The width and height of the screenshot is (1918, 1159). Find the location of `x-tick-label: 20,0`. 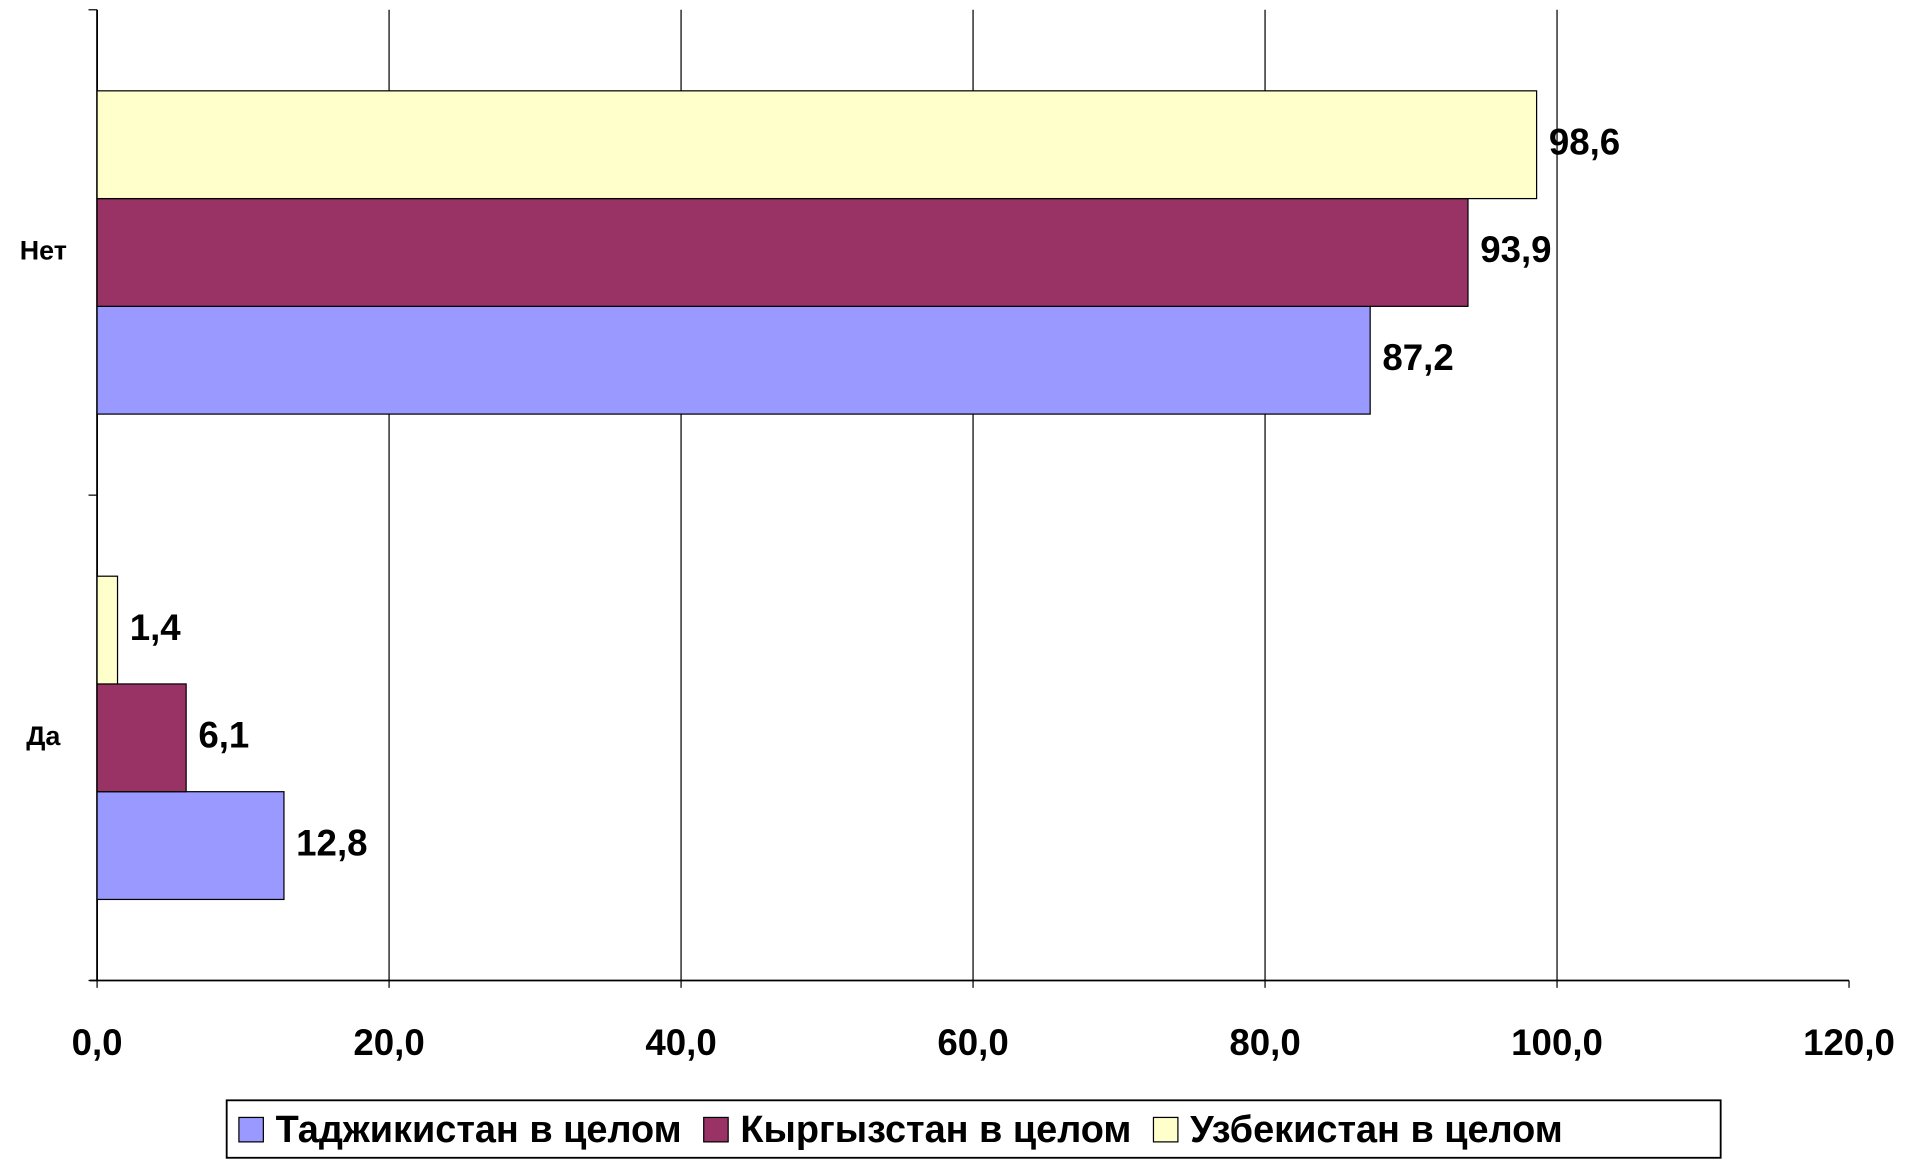

x-tick-label: 20,0 is located at coordinates (388, 1042).